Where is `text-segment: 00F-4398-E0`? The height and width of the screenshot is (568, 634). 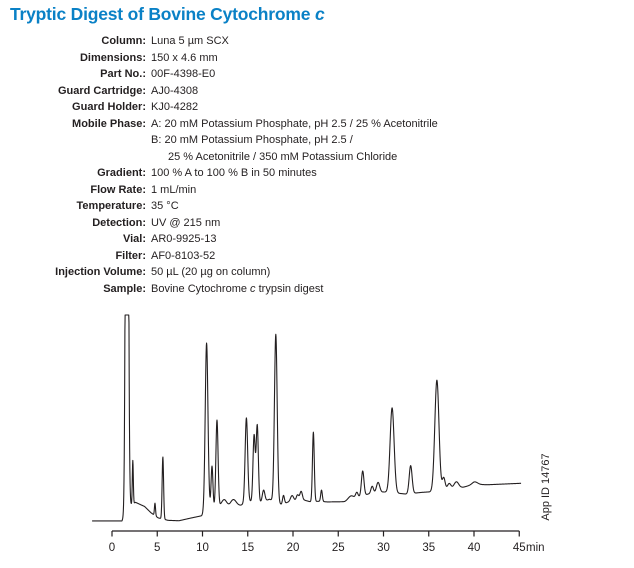 text-segment: 00F-4398-E0 is located at coordinates (183, 74).